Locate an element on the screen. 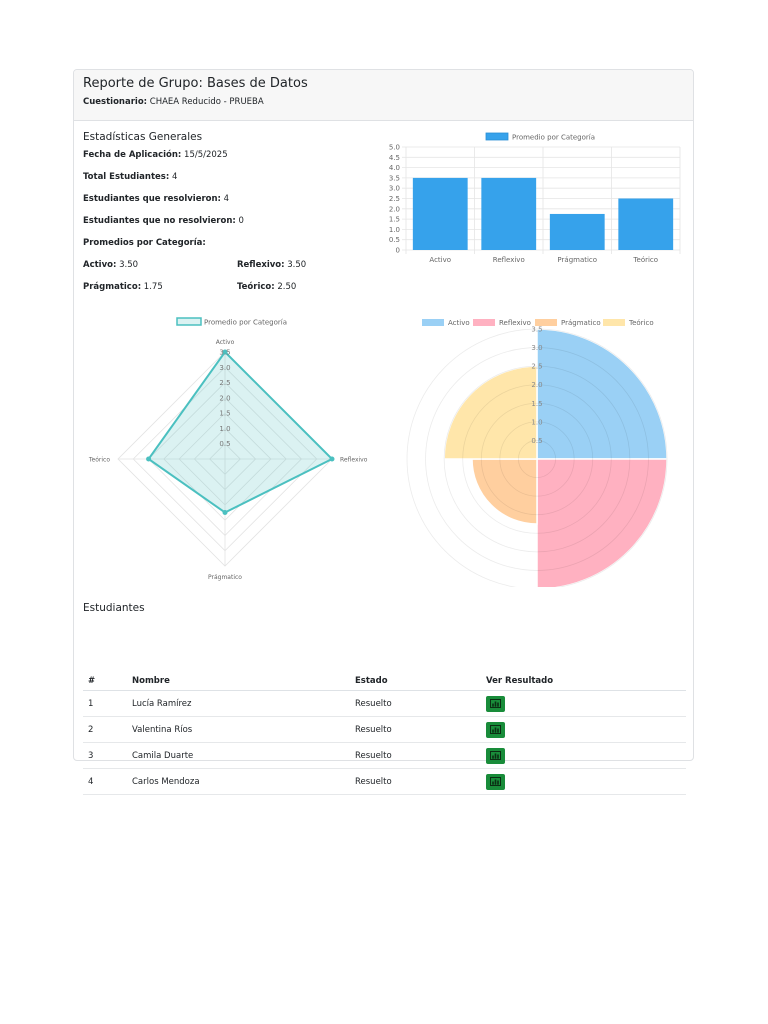  polar-segment-reflexivo is located at coordinates (602, 522).